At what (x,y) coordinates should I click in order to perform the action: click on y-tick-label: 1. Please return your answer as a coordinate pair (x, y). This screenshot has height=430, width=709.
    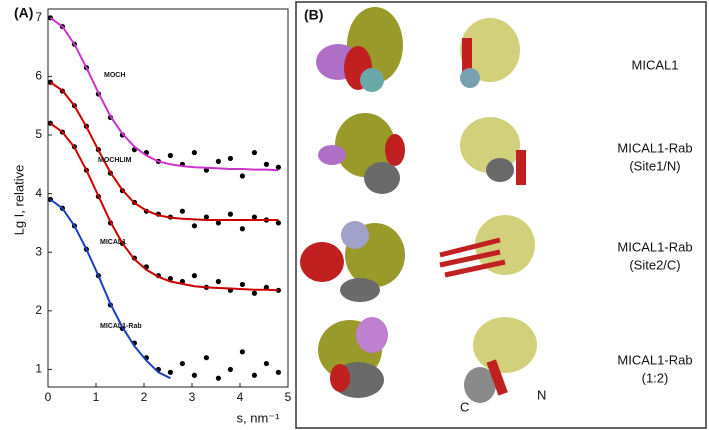
    Looking at the image, I should click on (38, 369).